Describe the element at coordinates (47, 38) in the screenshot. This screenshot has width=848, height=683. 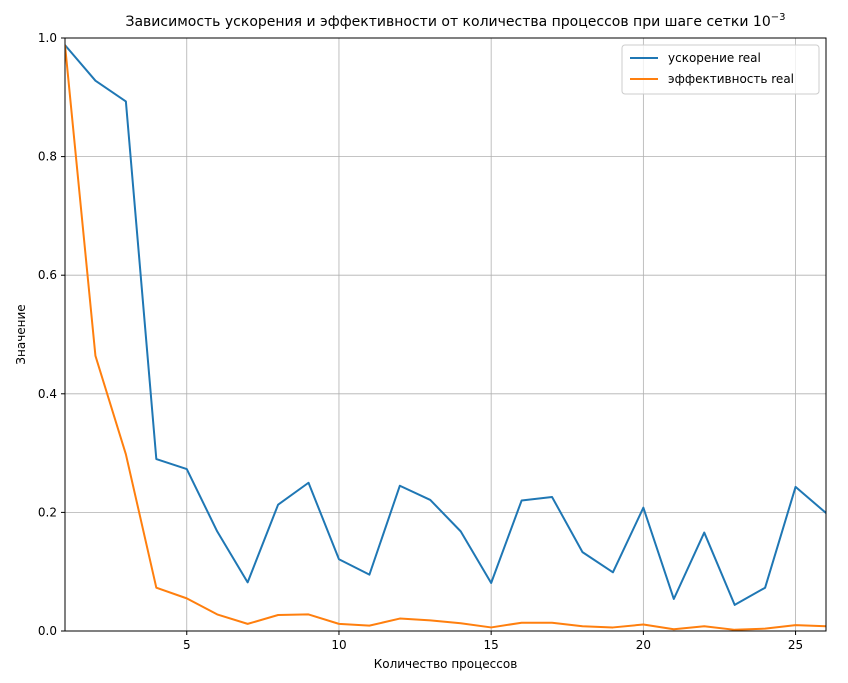
I see `y-tick-label-5: 1.0` at that location.